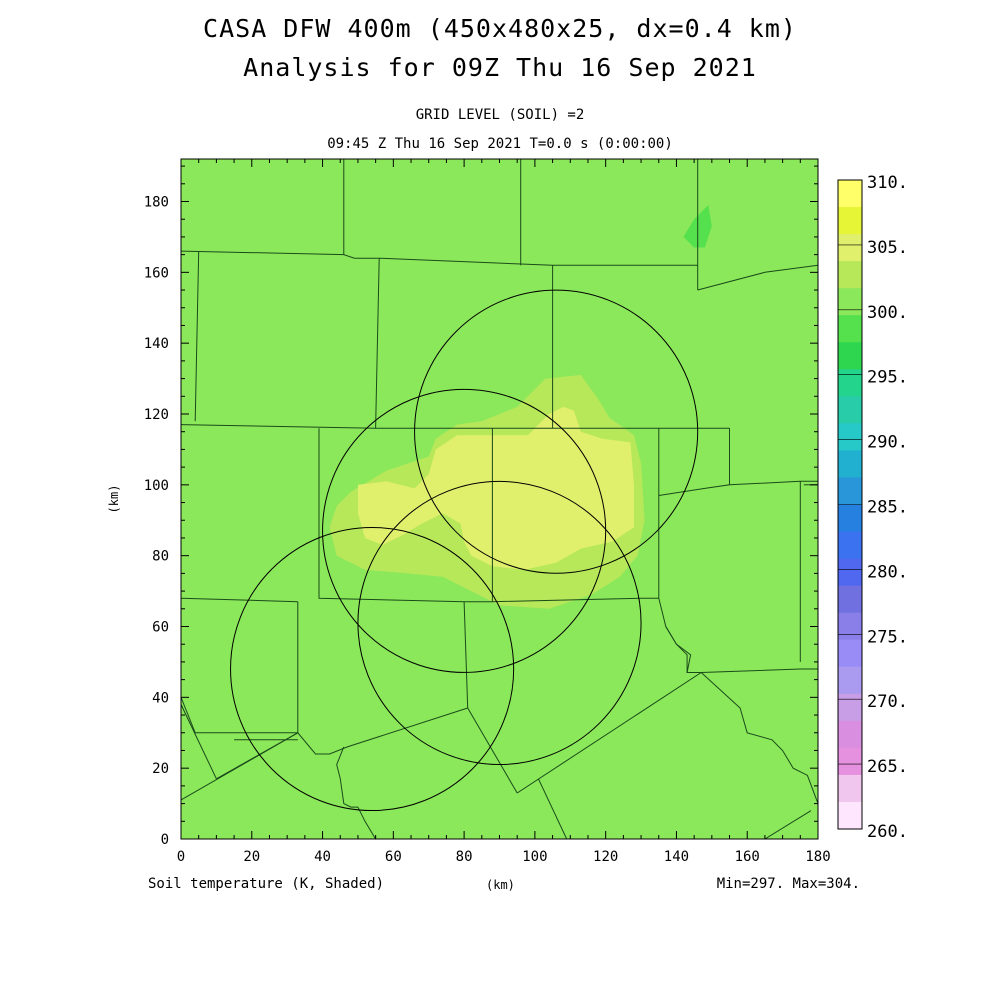 This screenshot has height=1000, width=1000. Describe the element at coordinates (887, 378) in the screenshot. I see `colorbar-label: 295.` at that location.